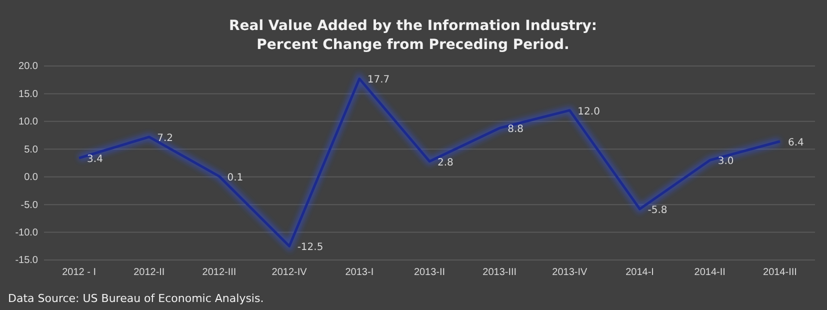 The image size is (827, 310). I want to click on data-label: -12.5, so click(310, 248).